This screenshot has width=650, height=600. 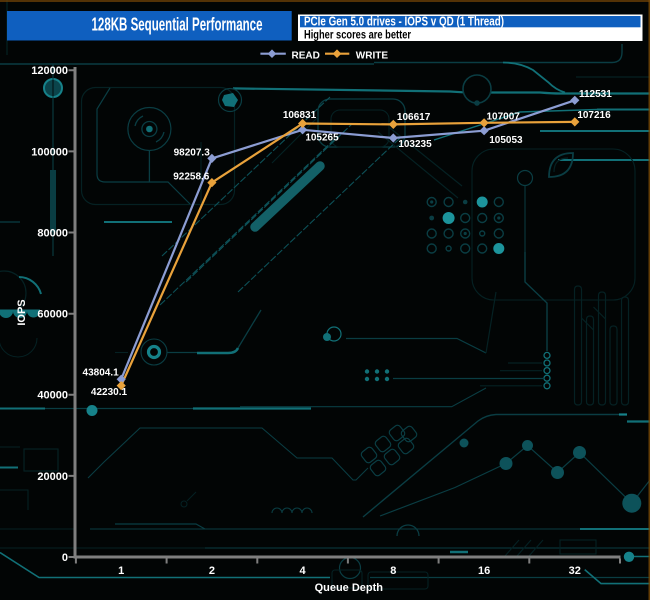 I want to click on svg-text: 2, so click(x=212, y=571).